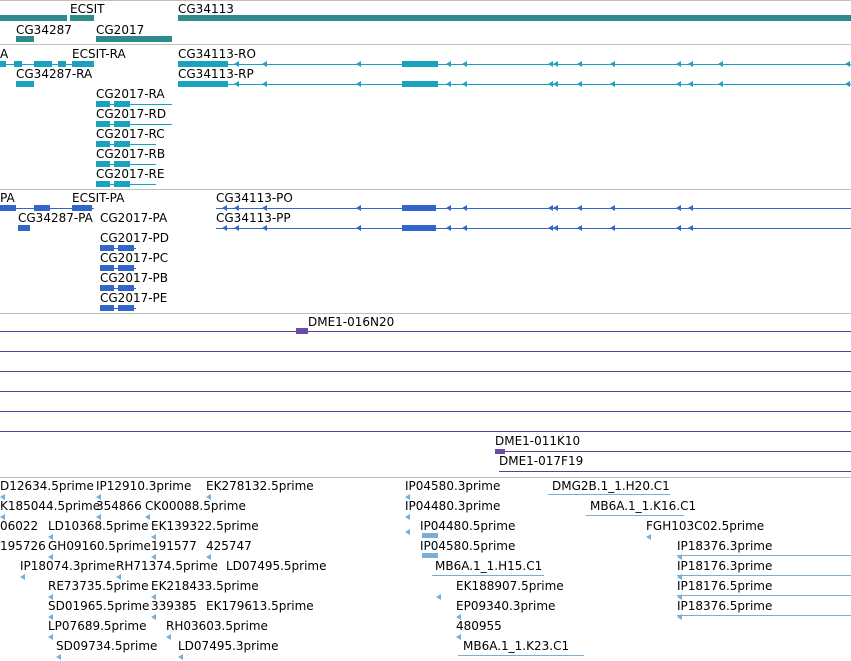 This screenshot has width=851, height=661. Describe the element at coordinates (119, 506) in the screenshot. I see `est-label: 354866` at that location.